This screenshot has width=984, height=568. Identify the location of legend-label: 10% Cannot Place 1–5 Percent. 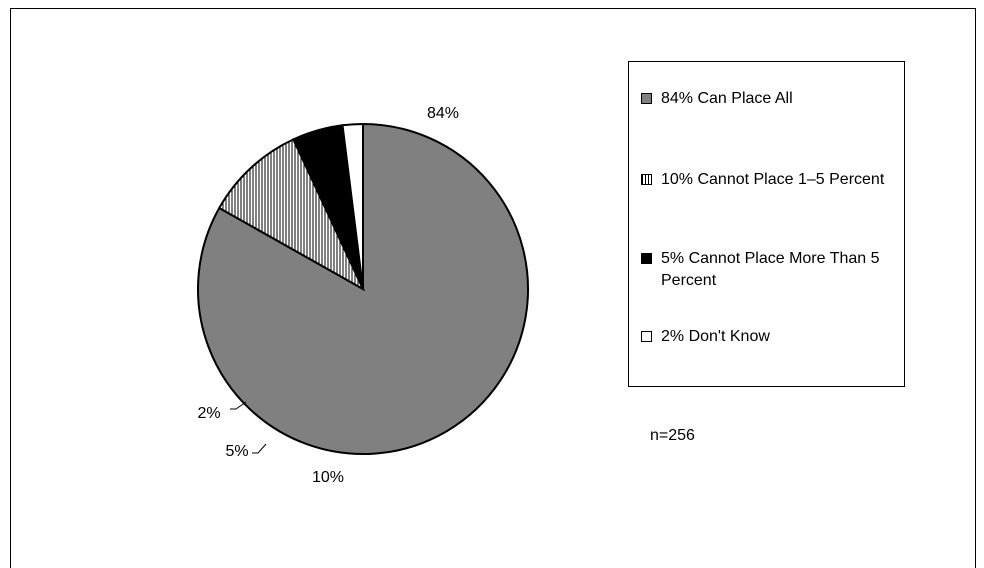
(773, 179).